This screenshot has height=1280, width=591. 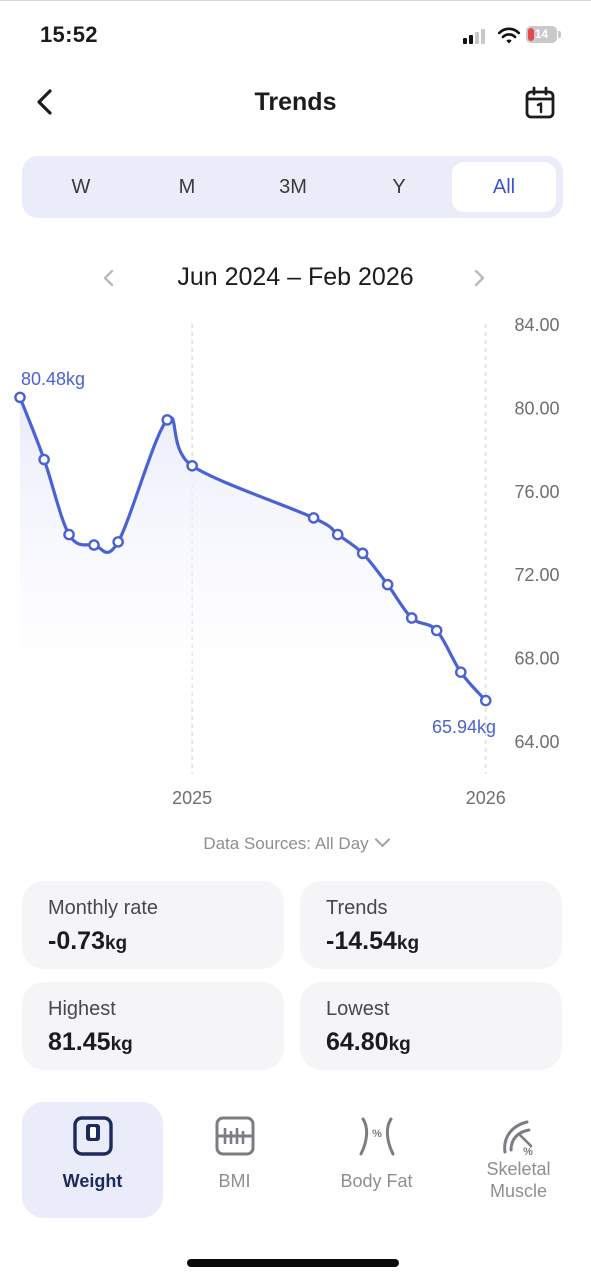 I want to click on chevron-down-icon, so click(x=382, y=839).